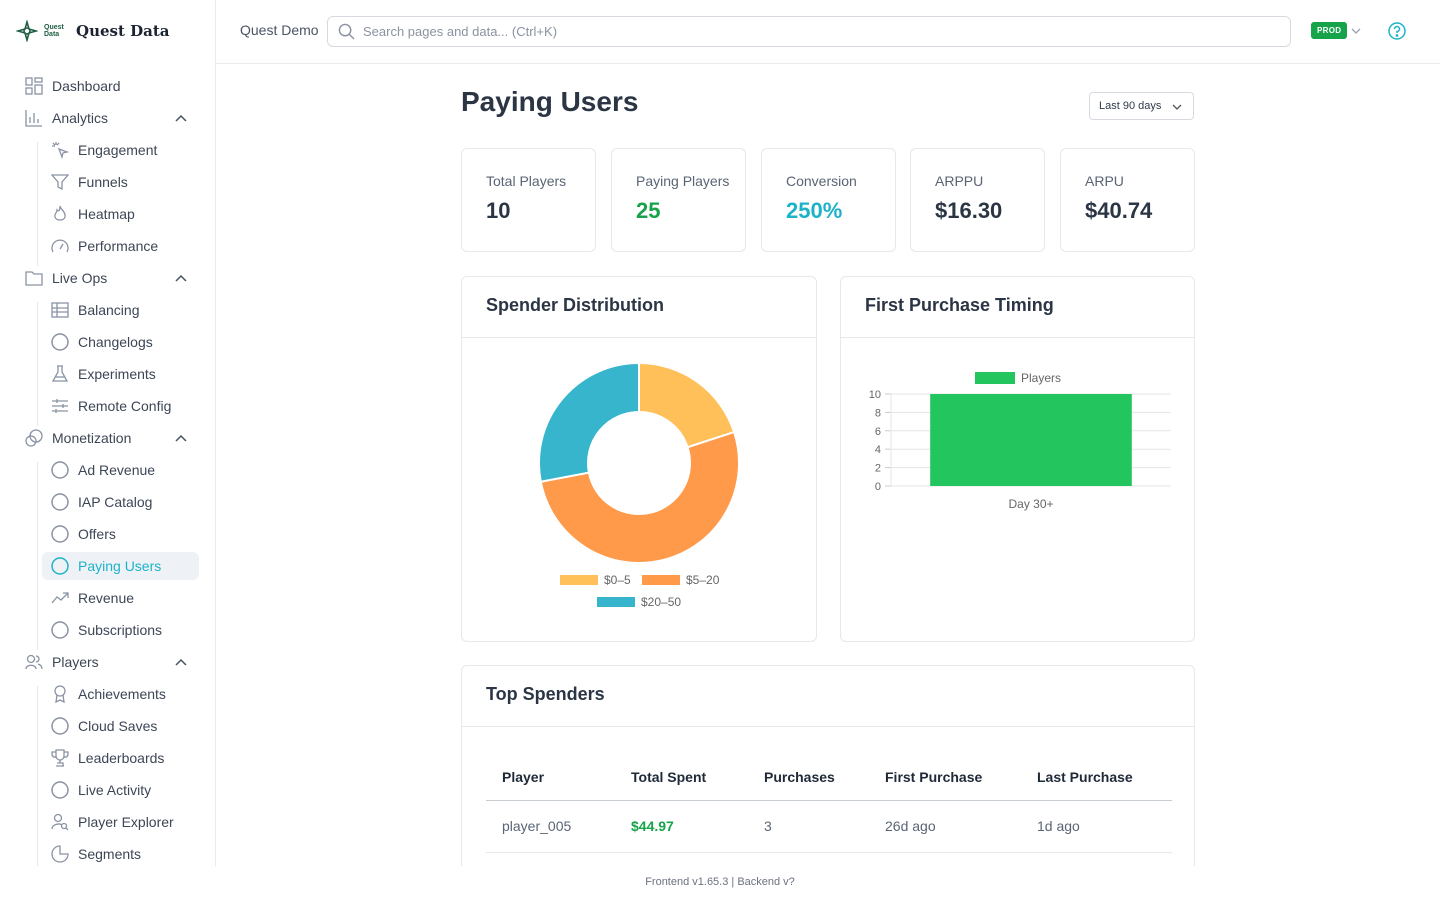  I want to click on sidebar-item-subscriptions: Subscriptions, so click(125, 630).